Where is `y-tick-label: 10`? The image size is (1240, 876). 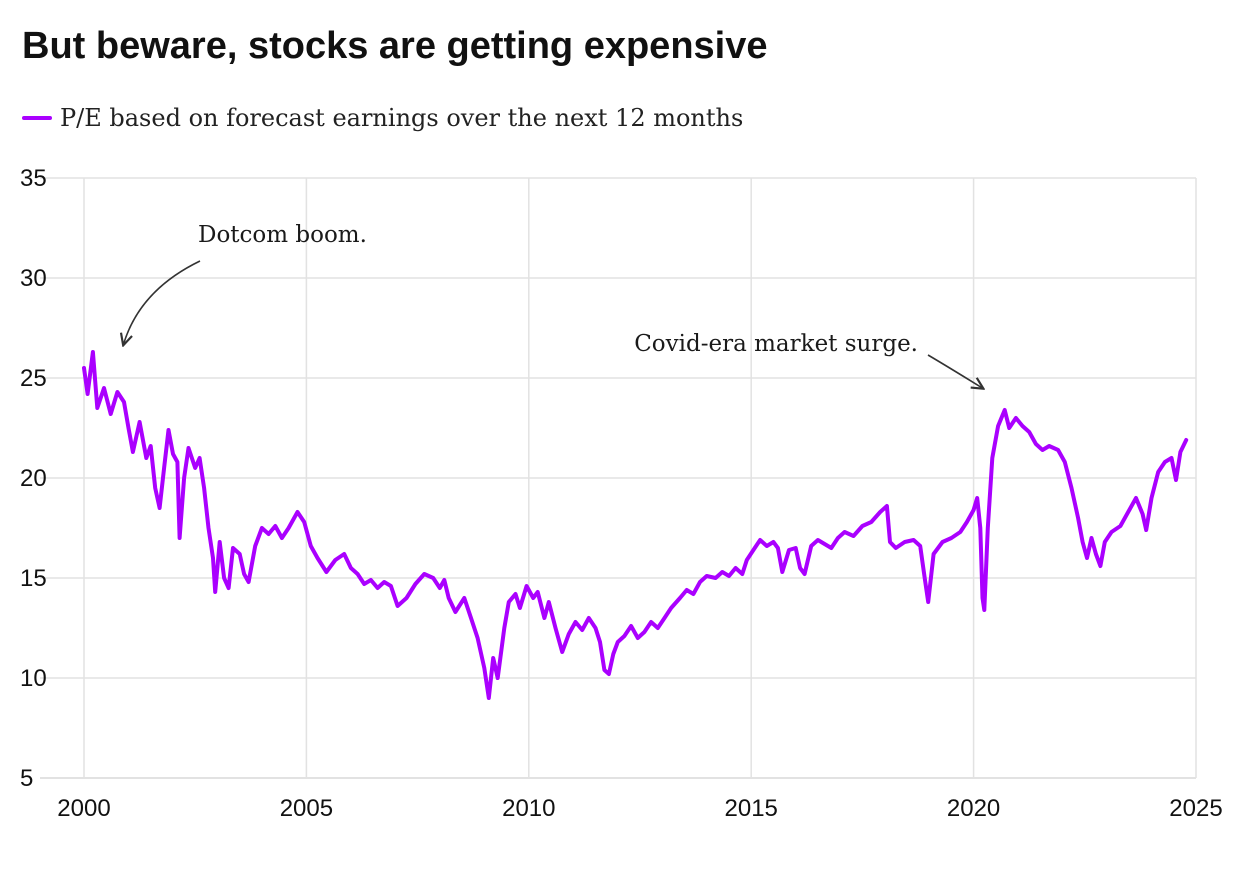
y-tick-label: 10 is located at coordinates (33, 678).